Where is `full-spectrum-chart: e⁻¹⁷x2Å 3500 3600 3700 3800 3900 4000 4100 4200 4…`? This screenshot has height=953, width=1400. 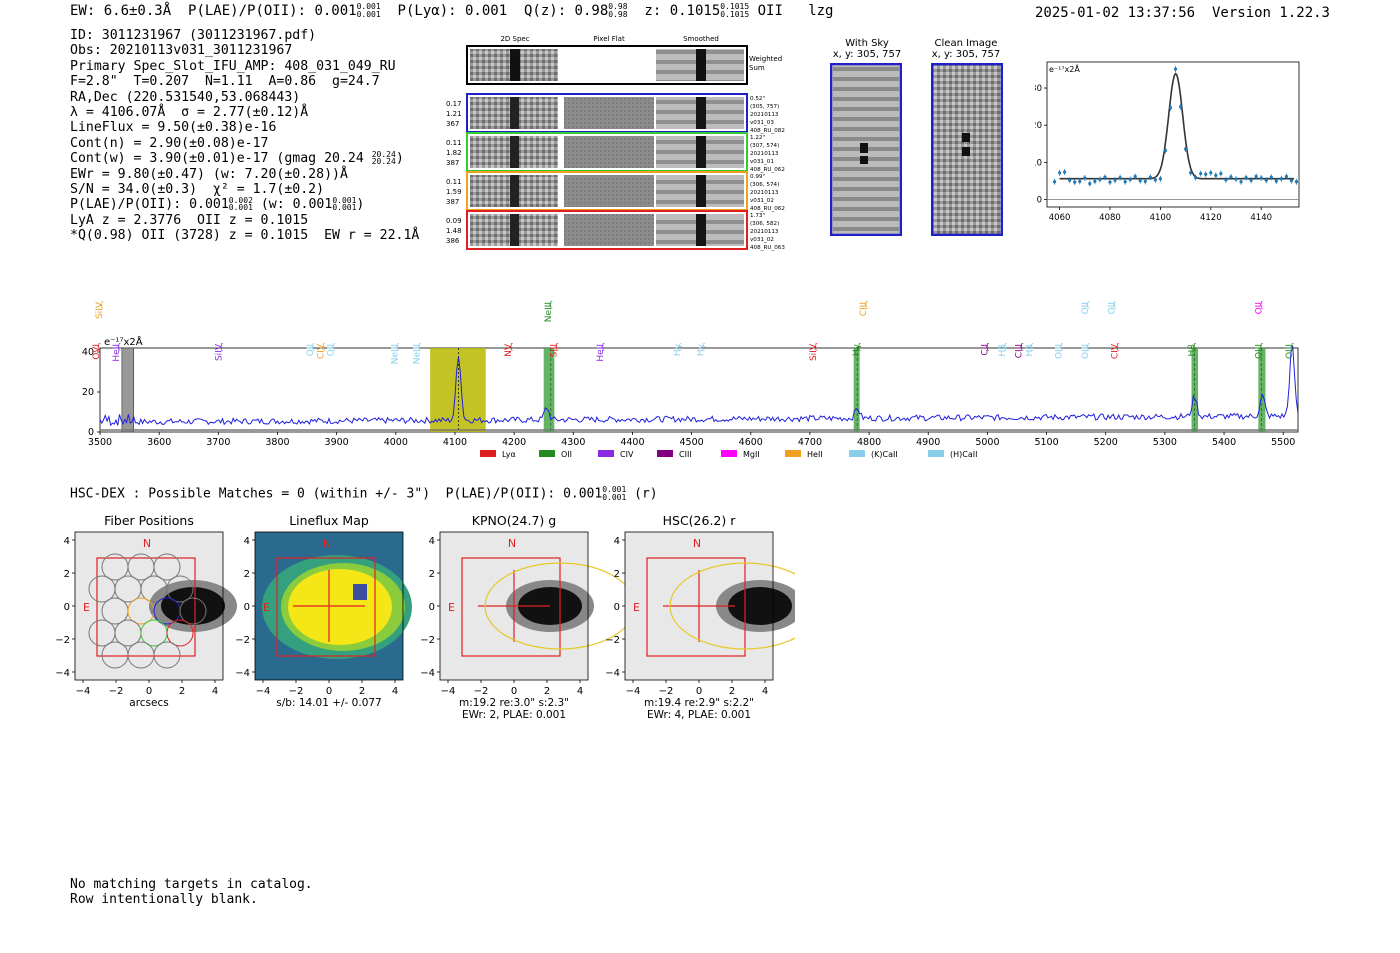 full-spectrum-chart: e⁻¹⁷x2Å 3500 3600 3700 3800 3900 4000 4100 4200 4… is located at coordinates (690, 379).